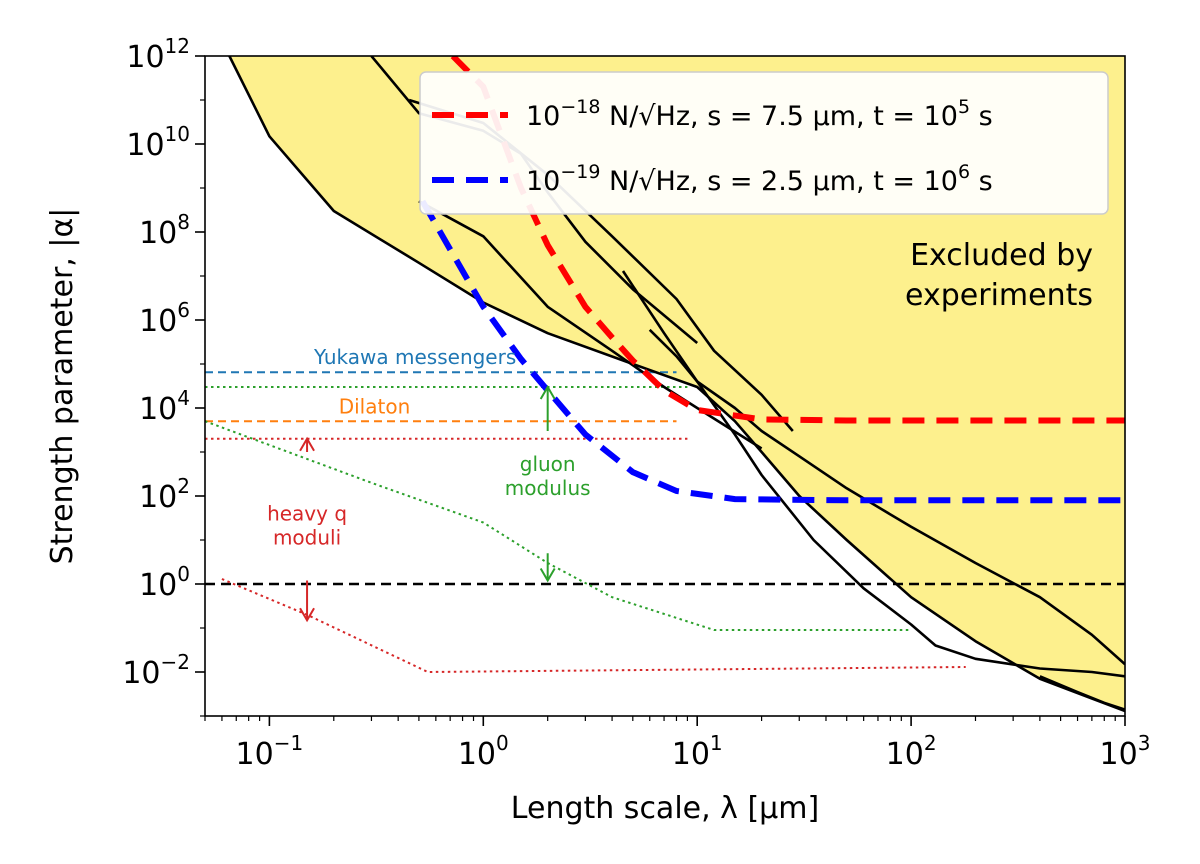 This screenshot has height=864, width=1200. I want to click on x-axis-label: Length scale, λ [μm], so click(665, 808).